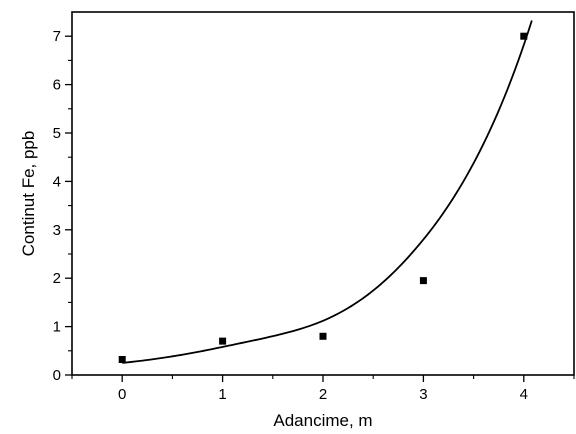  Describe the element at coordinates (57, 327) in the screenshot. I see `y-tick-label: 1` at that location.